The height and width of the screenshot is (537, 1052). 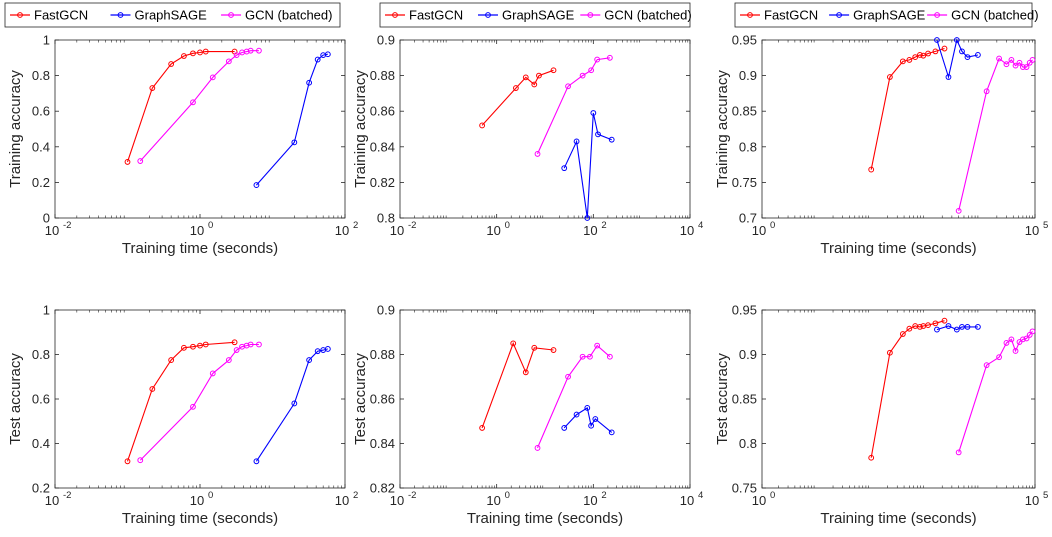 I want to click on x-tick-exponent: 5, so click(x=1045, y=225).